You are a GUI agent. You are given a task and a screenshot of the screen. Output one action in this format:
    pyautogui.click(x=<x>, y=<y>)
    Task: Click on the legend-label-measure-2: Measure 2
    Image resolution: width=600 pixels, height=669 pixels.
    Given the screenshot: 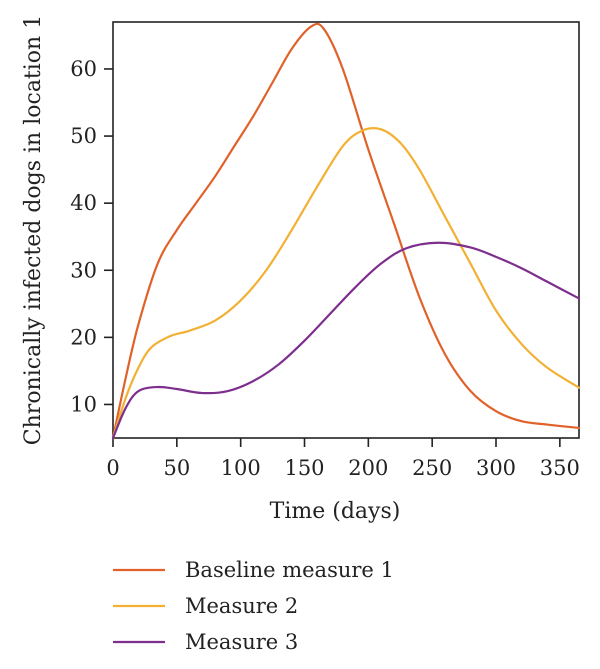 What is the action you would take?
    pyautogui.click(x=241, y=606)
    